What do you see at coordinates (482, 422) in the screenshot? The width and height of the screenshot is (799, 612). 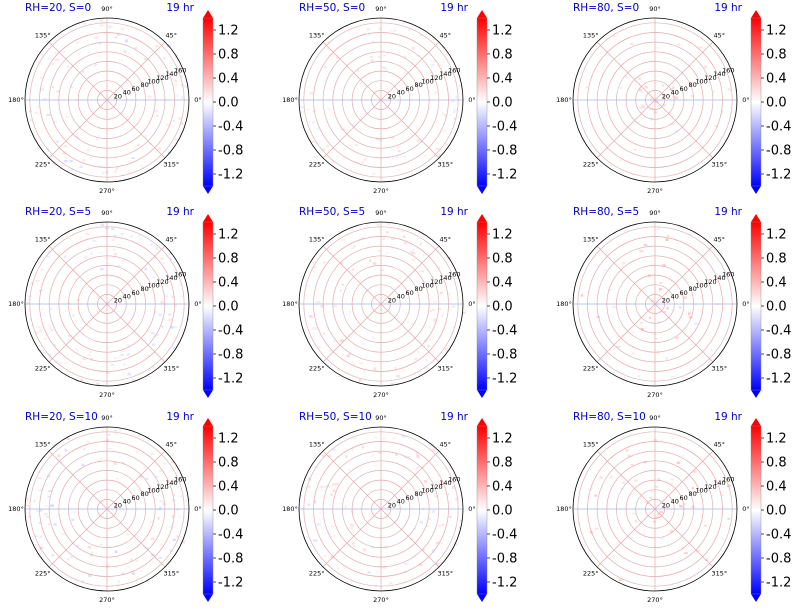 I see `colorbar-extend-high` at bounding box center [482, 422].